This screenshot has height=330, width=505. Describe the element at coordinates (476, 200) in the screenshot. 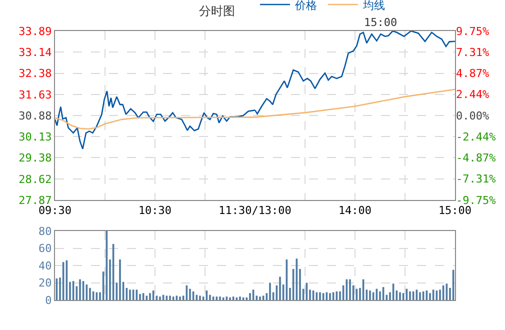

I see `text: -9.75%` at that location.